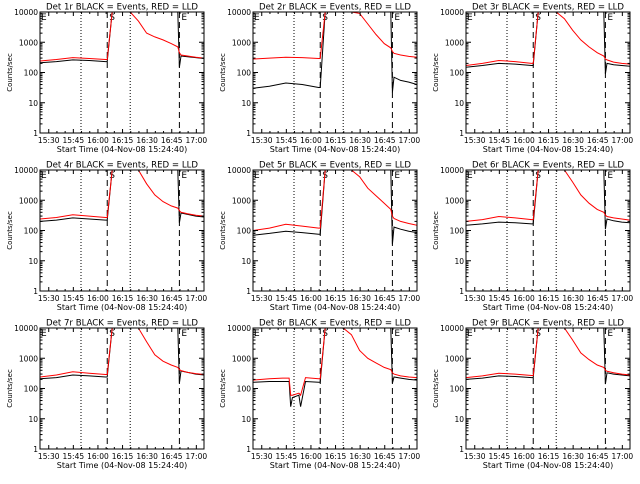 The height and width of the screenshot is (484, 640). What do you see at coordinates (335, 324) in the screenshot?
I see `panel-title: Det 8r BLACK = Events, RED = LLD` at bounding box center [335, 324].